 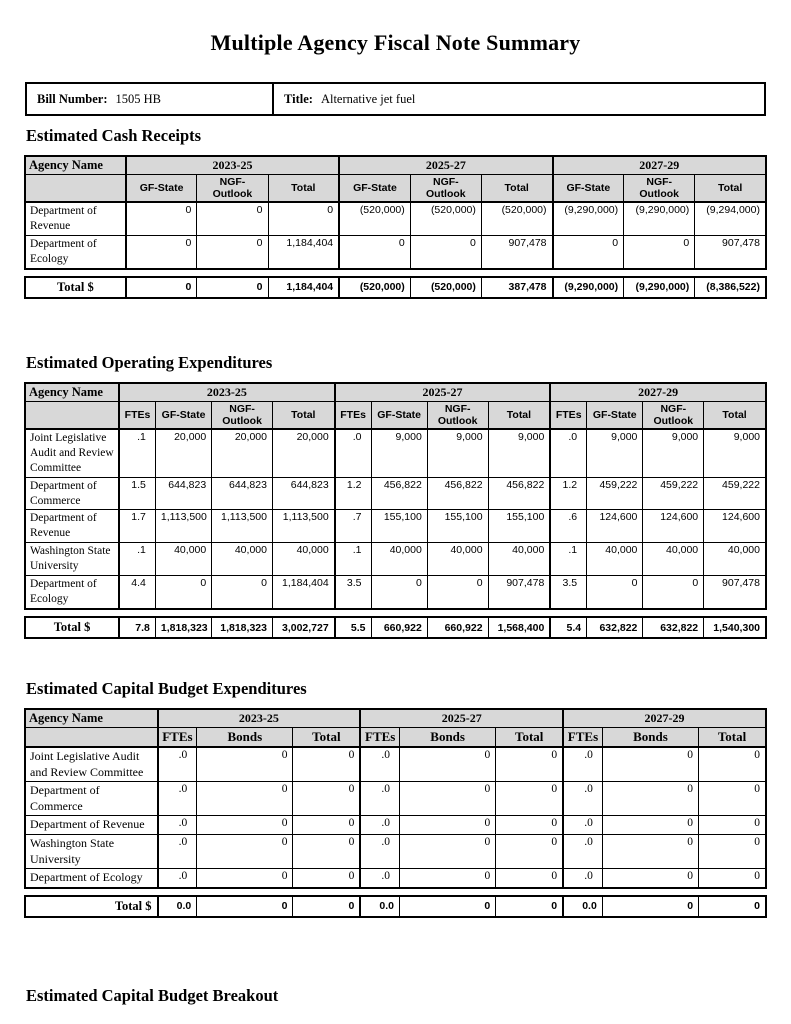 I want to click on total-value-cell: 632,822, so click(x=615, y=627).